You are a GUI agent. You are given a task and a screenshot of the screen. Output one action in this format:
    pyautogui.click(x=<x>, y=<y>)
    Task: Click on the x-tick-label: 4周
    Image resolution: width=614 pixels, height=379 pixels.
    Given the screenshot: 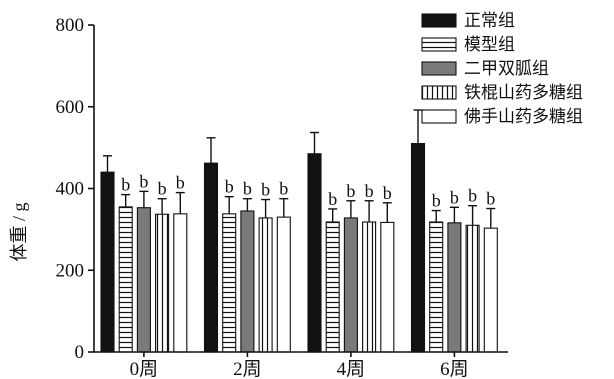 What is the action you would take?
    pyautogui.click(x=351, y=369)
    